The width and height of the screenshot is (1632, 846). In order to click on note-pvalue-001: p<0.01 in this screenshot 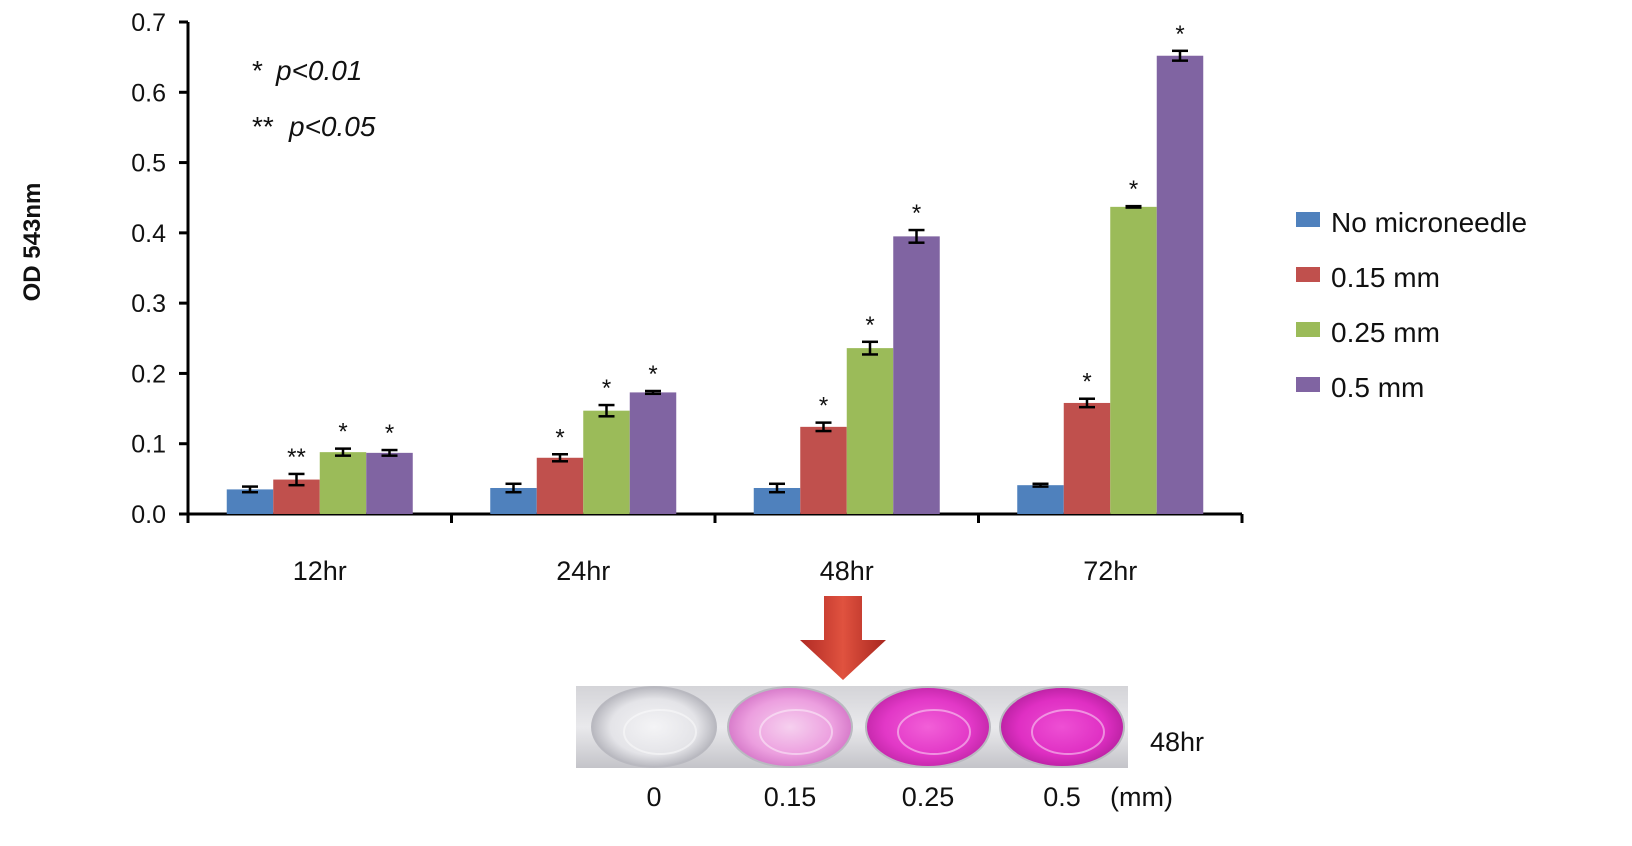, I will do `click(318, 70)`.